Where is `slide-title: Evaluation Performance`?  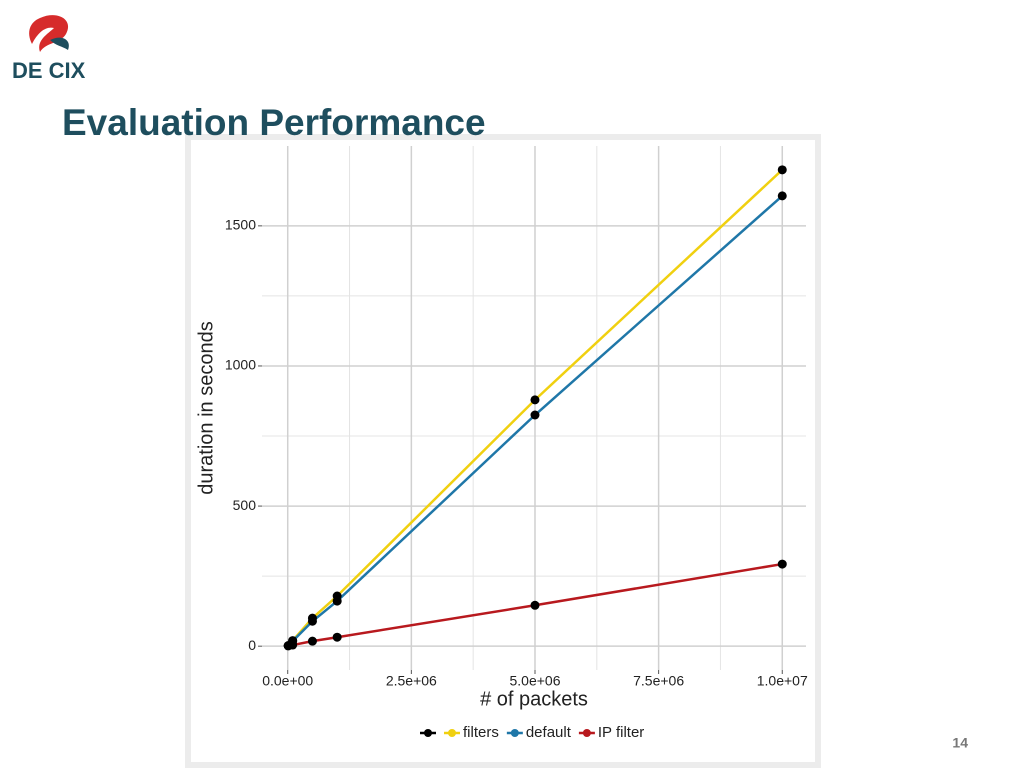
slide-title: Evaluation Performance is located at coordinates (274, 122).